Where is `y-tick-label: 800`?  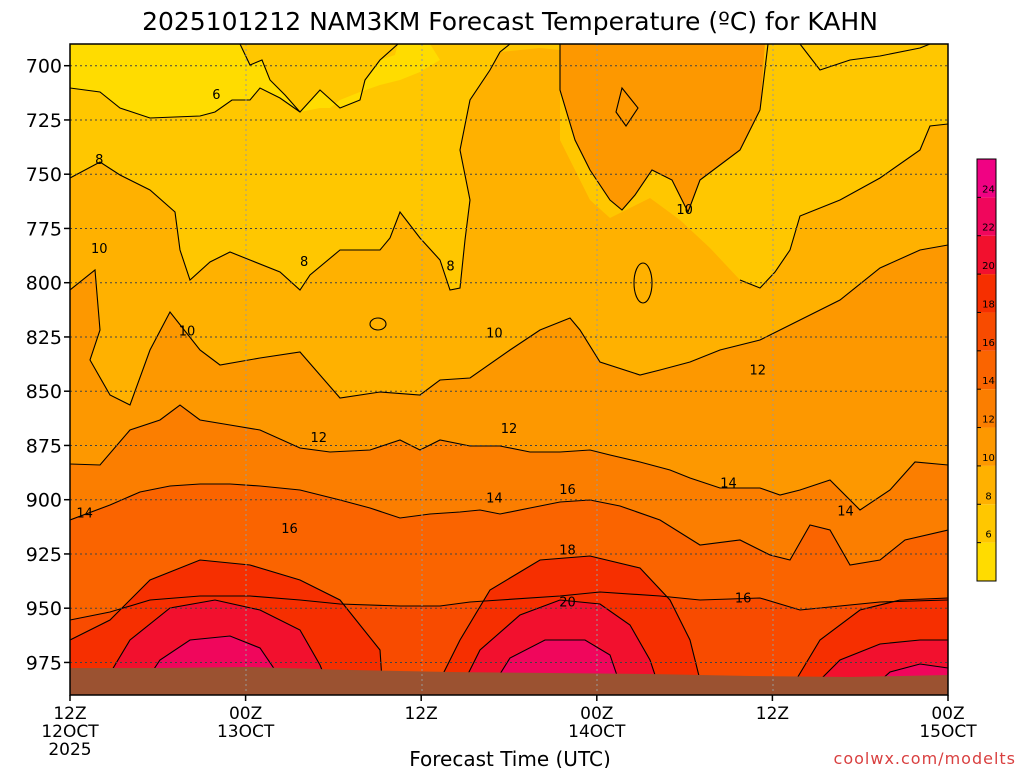 y-tick-label: 800 is located at coordinates (44, 284).